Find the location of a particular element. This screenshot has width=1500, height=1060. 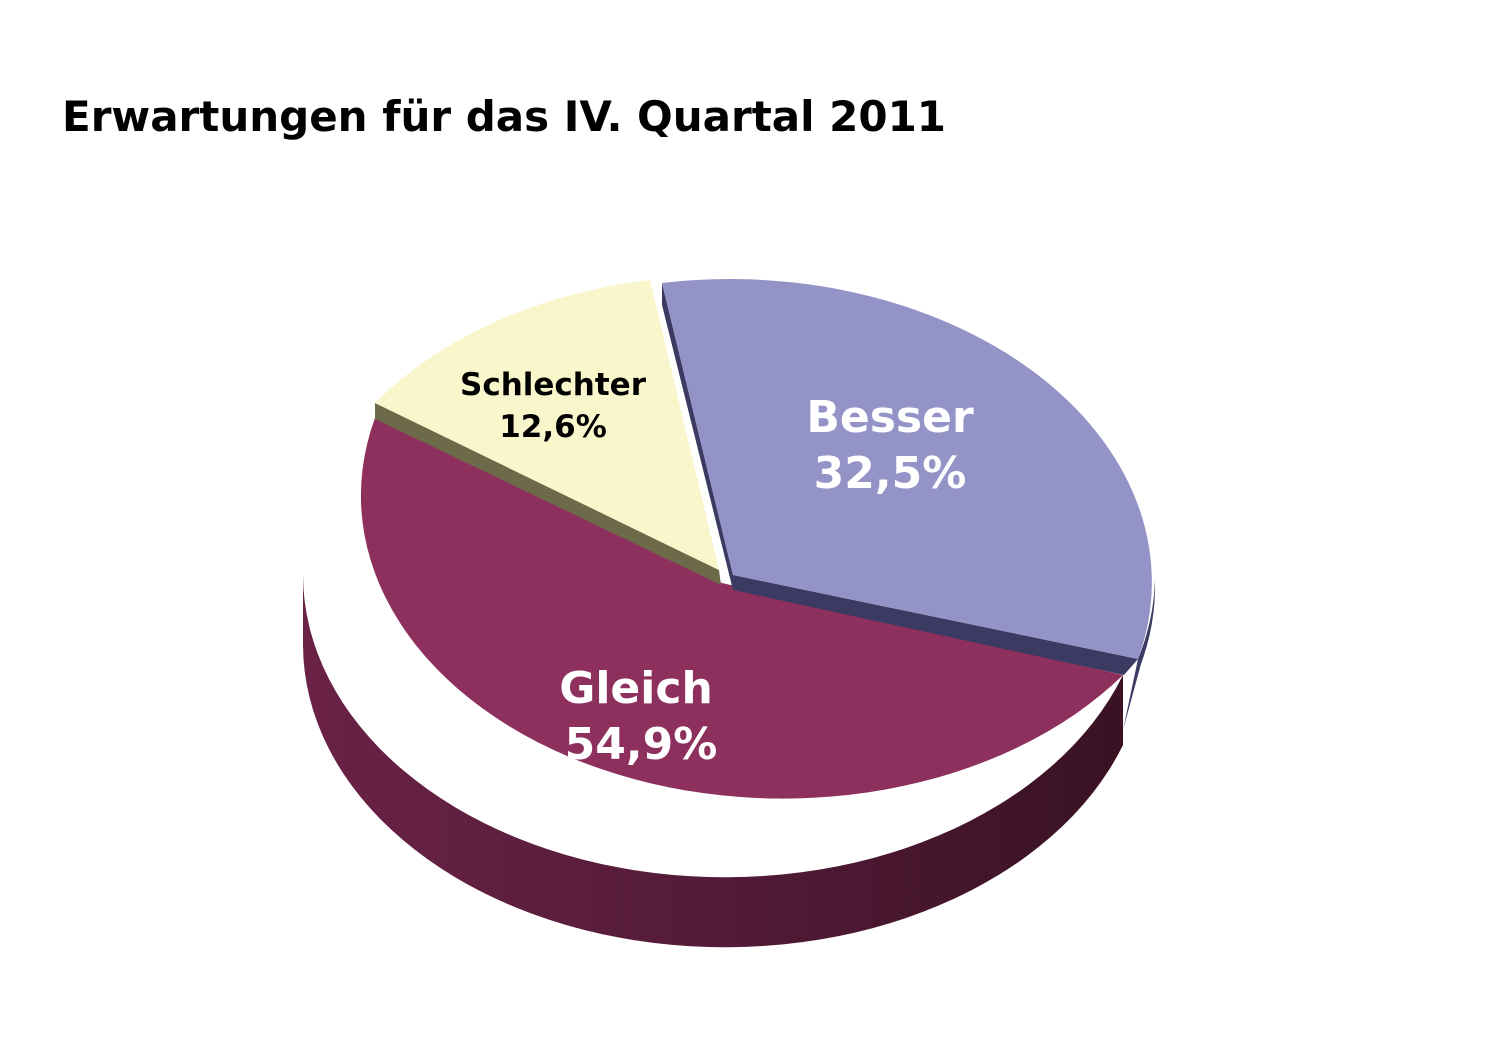

label-besser-value: 32,5% is located at coordinates (890, 473).